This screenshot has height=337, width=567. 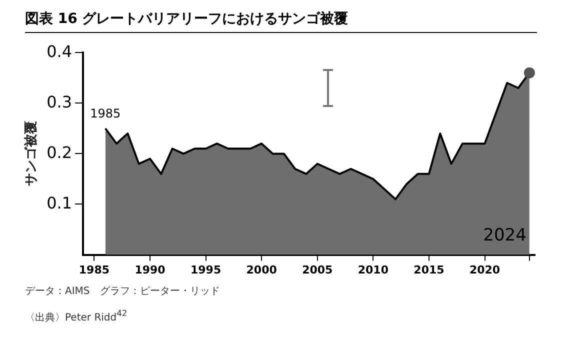 I want to click on y-tick-label: 0.3, so click(x=59, y=102).